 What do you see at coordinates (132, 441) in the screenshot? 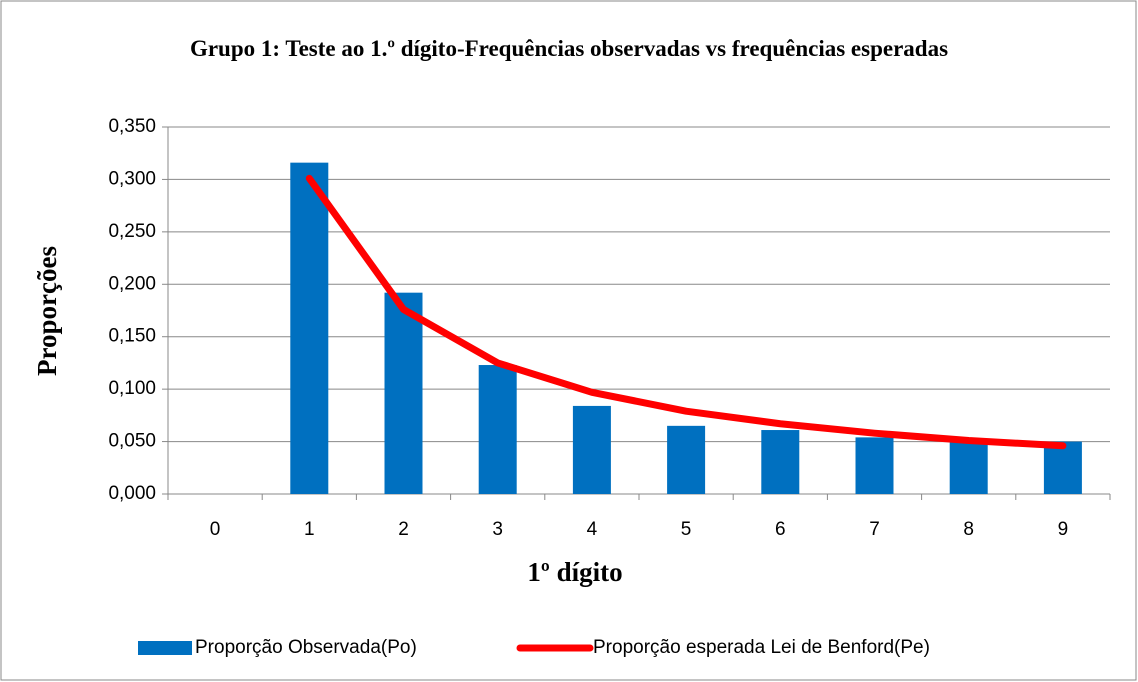
I see `y-tick-label: 0,050` at bounding box center [132, 441].